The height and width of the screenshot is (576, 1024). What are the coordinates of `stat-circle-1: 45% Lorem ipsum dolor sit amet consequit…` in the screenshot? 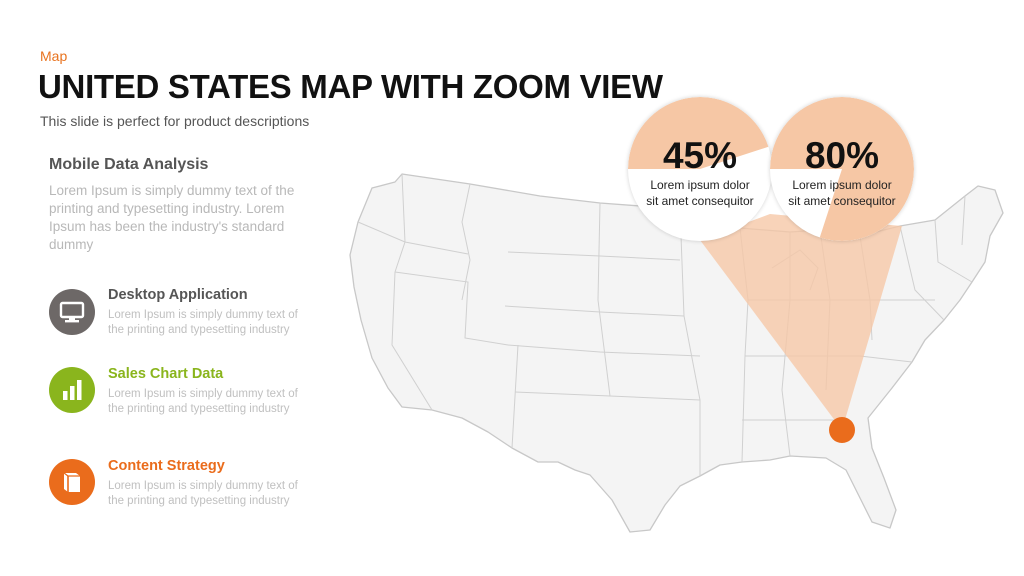 It's located at (700, 169).